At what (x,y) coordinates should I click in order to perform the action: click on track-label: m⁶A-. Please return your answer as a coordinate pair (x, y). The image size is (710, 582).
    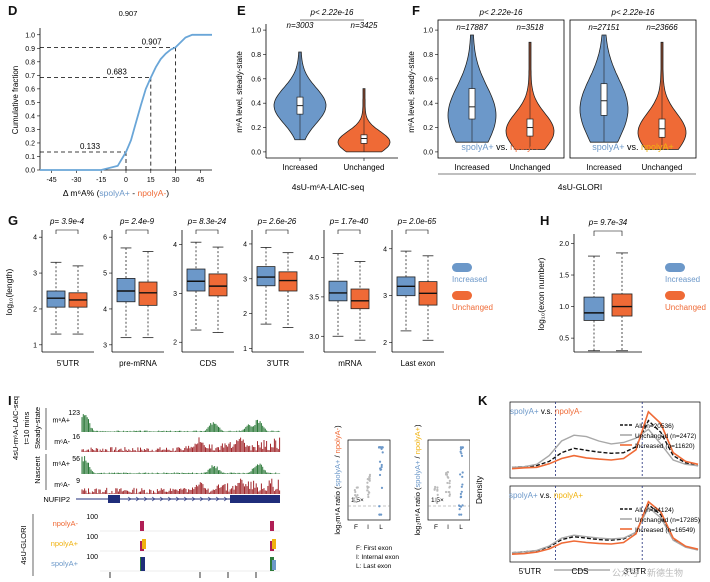
    Looking at the image, I should click on (62, 485).